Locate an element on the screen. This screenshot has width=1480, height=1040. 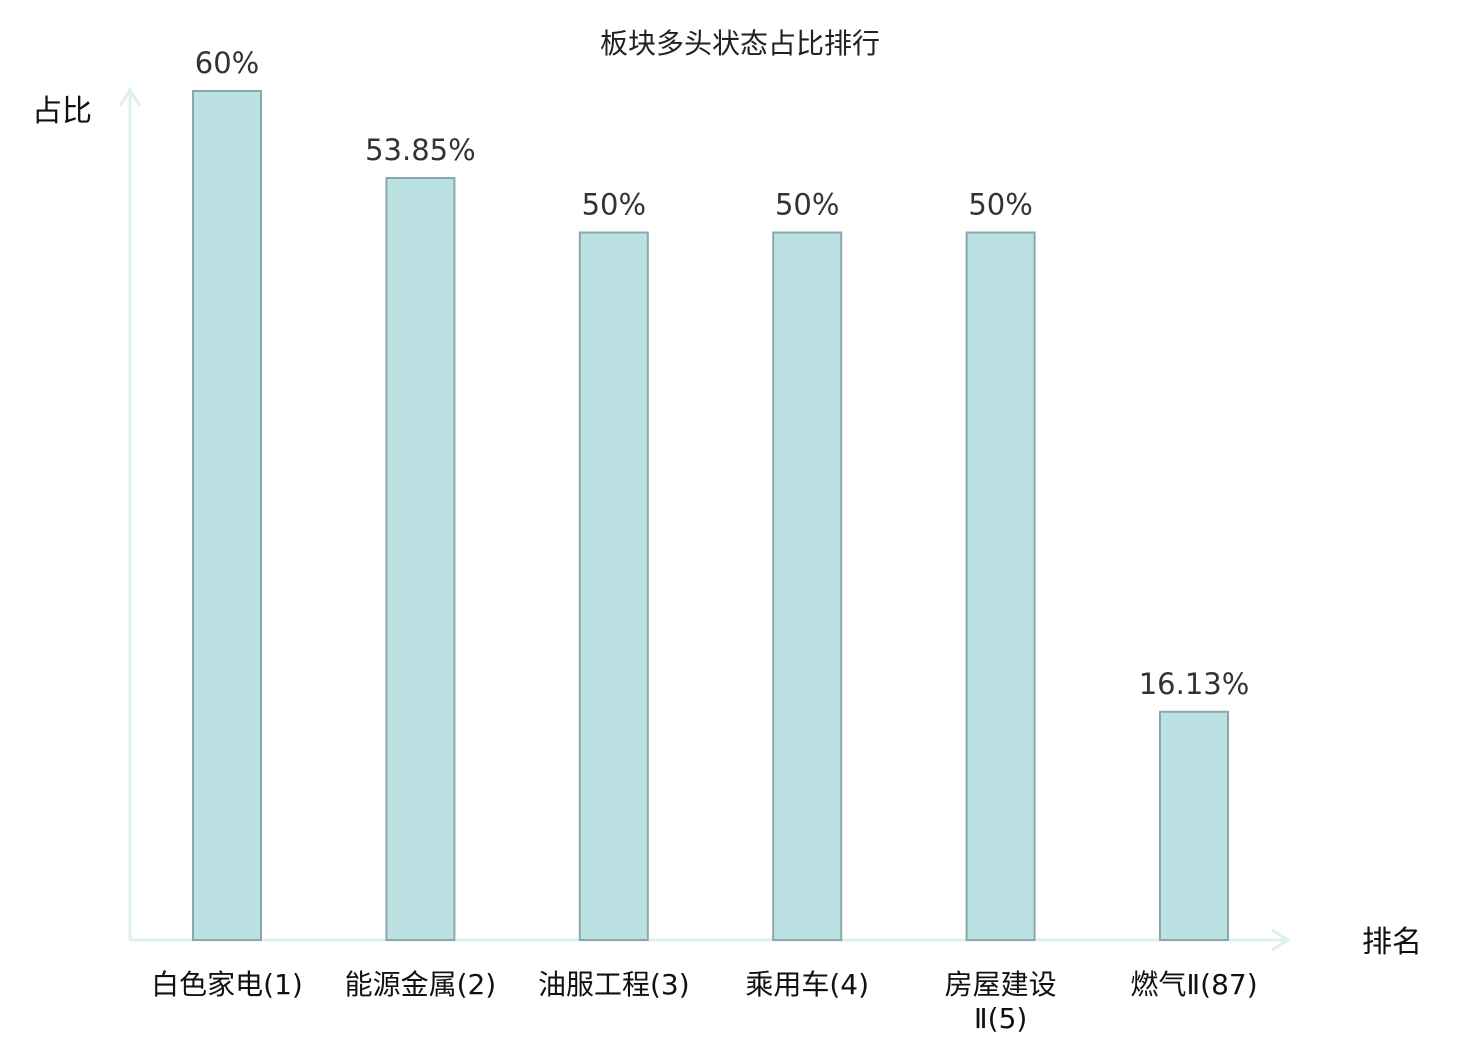
value-label-3: 50% is located at coordinates (614, 205).